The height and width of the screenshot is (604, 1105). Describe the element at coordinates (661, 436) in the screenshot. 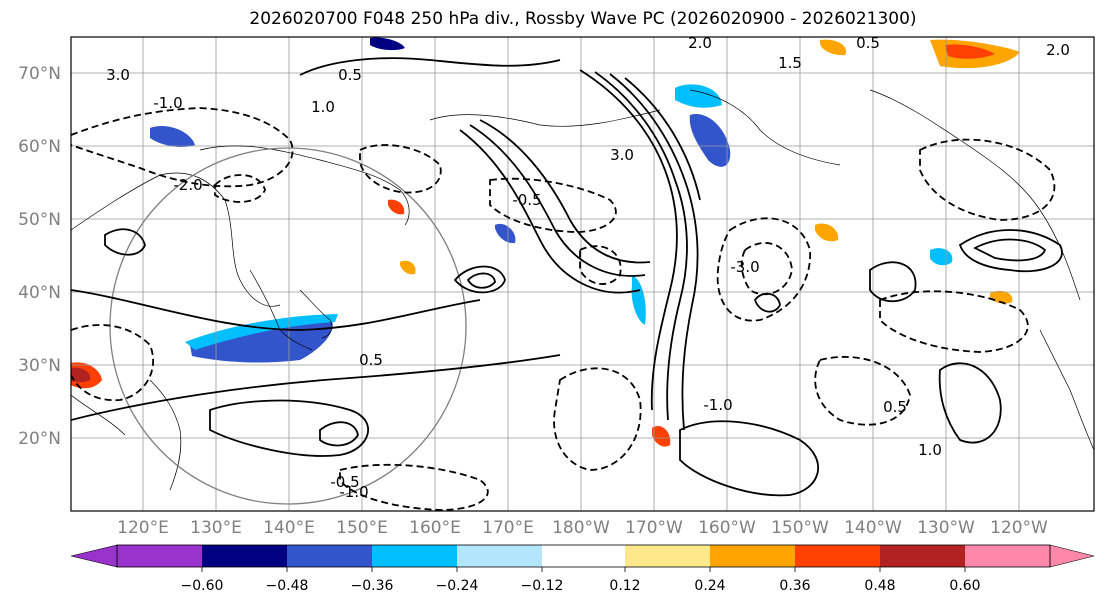

I see `positive-div-patch-hawaii` at that location.